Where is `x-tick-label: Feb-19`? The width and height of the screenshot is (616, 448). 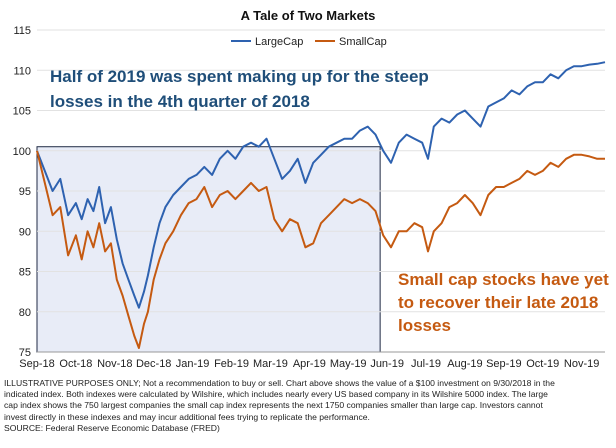
x-tick-label: Feb-19 is located at coordinates (231, 364).